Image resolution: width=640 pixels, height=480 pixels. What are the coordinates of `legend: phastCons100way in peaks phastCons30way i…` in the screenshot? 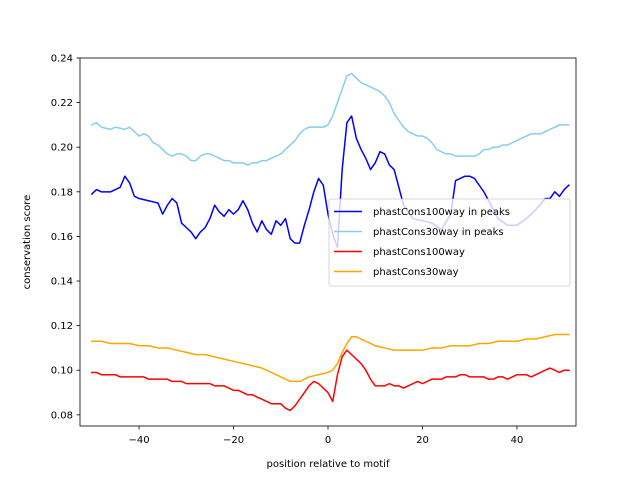 It's located at (449, 242).